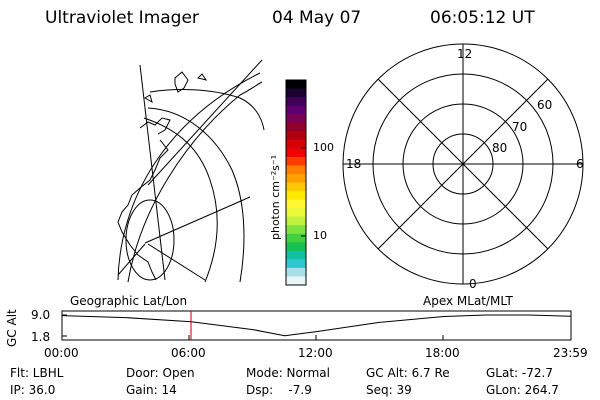 This screenshot has height=400, width=600. I want to click on timeline-ytick-9: 9.0, so click(41, 315).